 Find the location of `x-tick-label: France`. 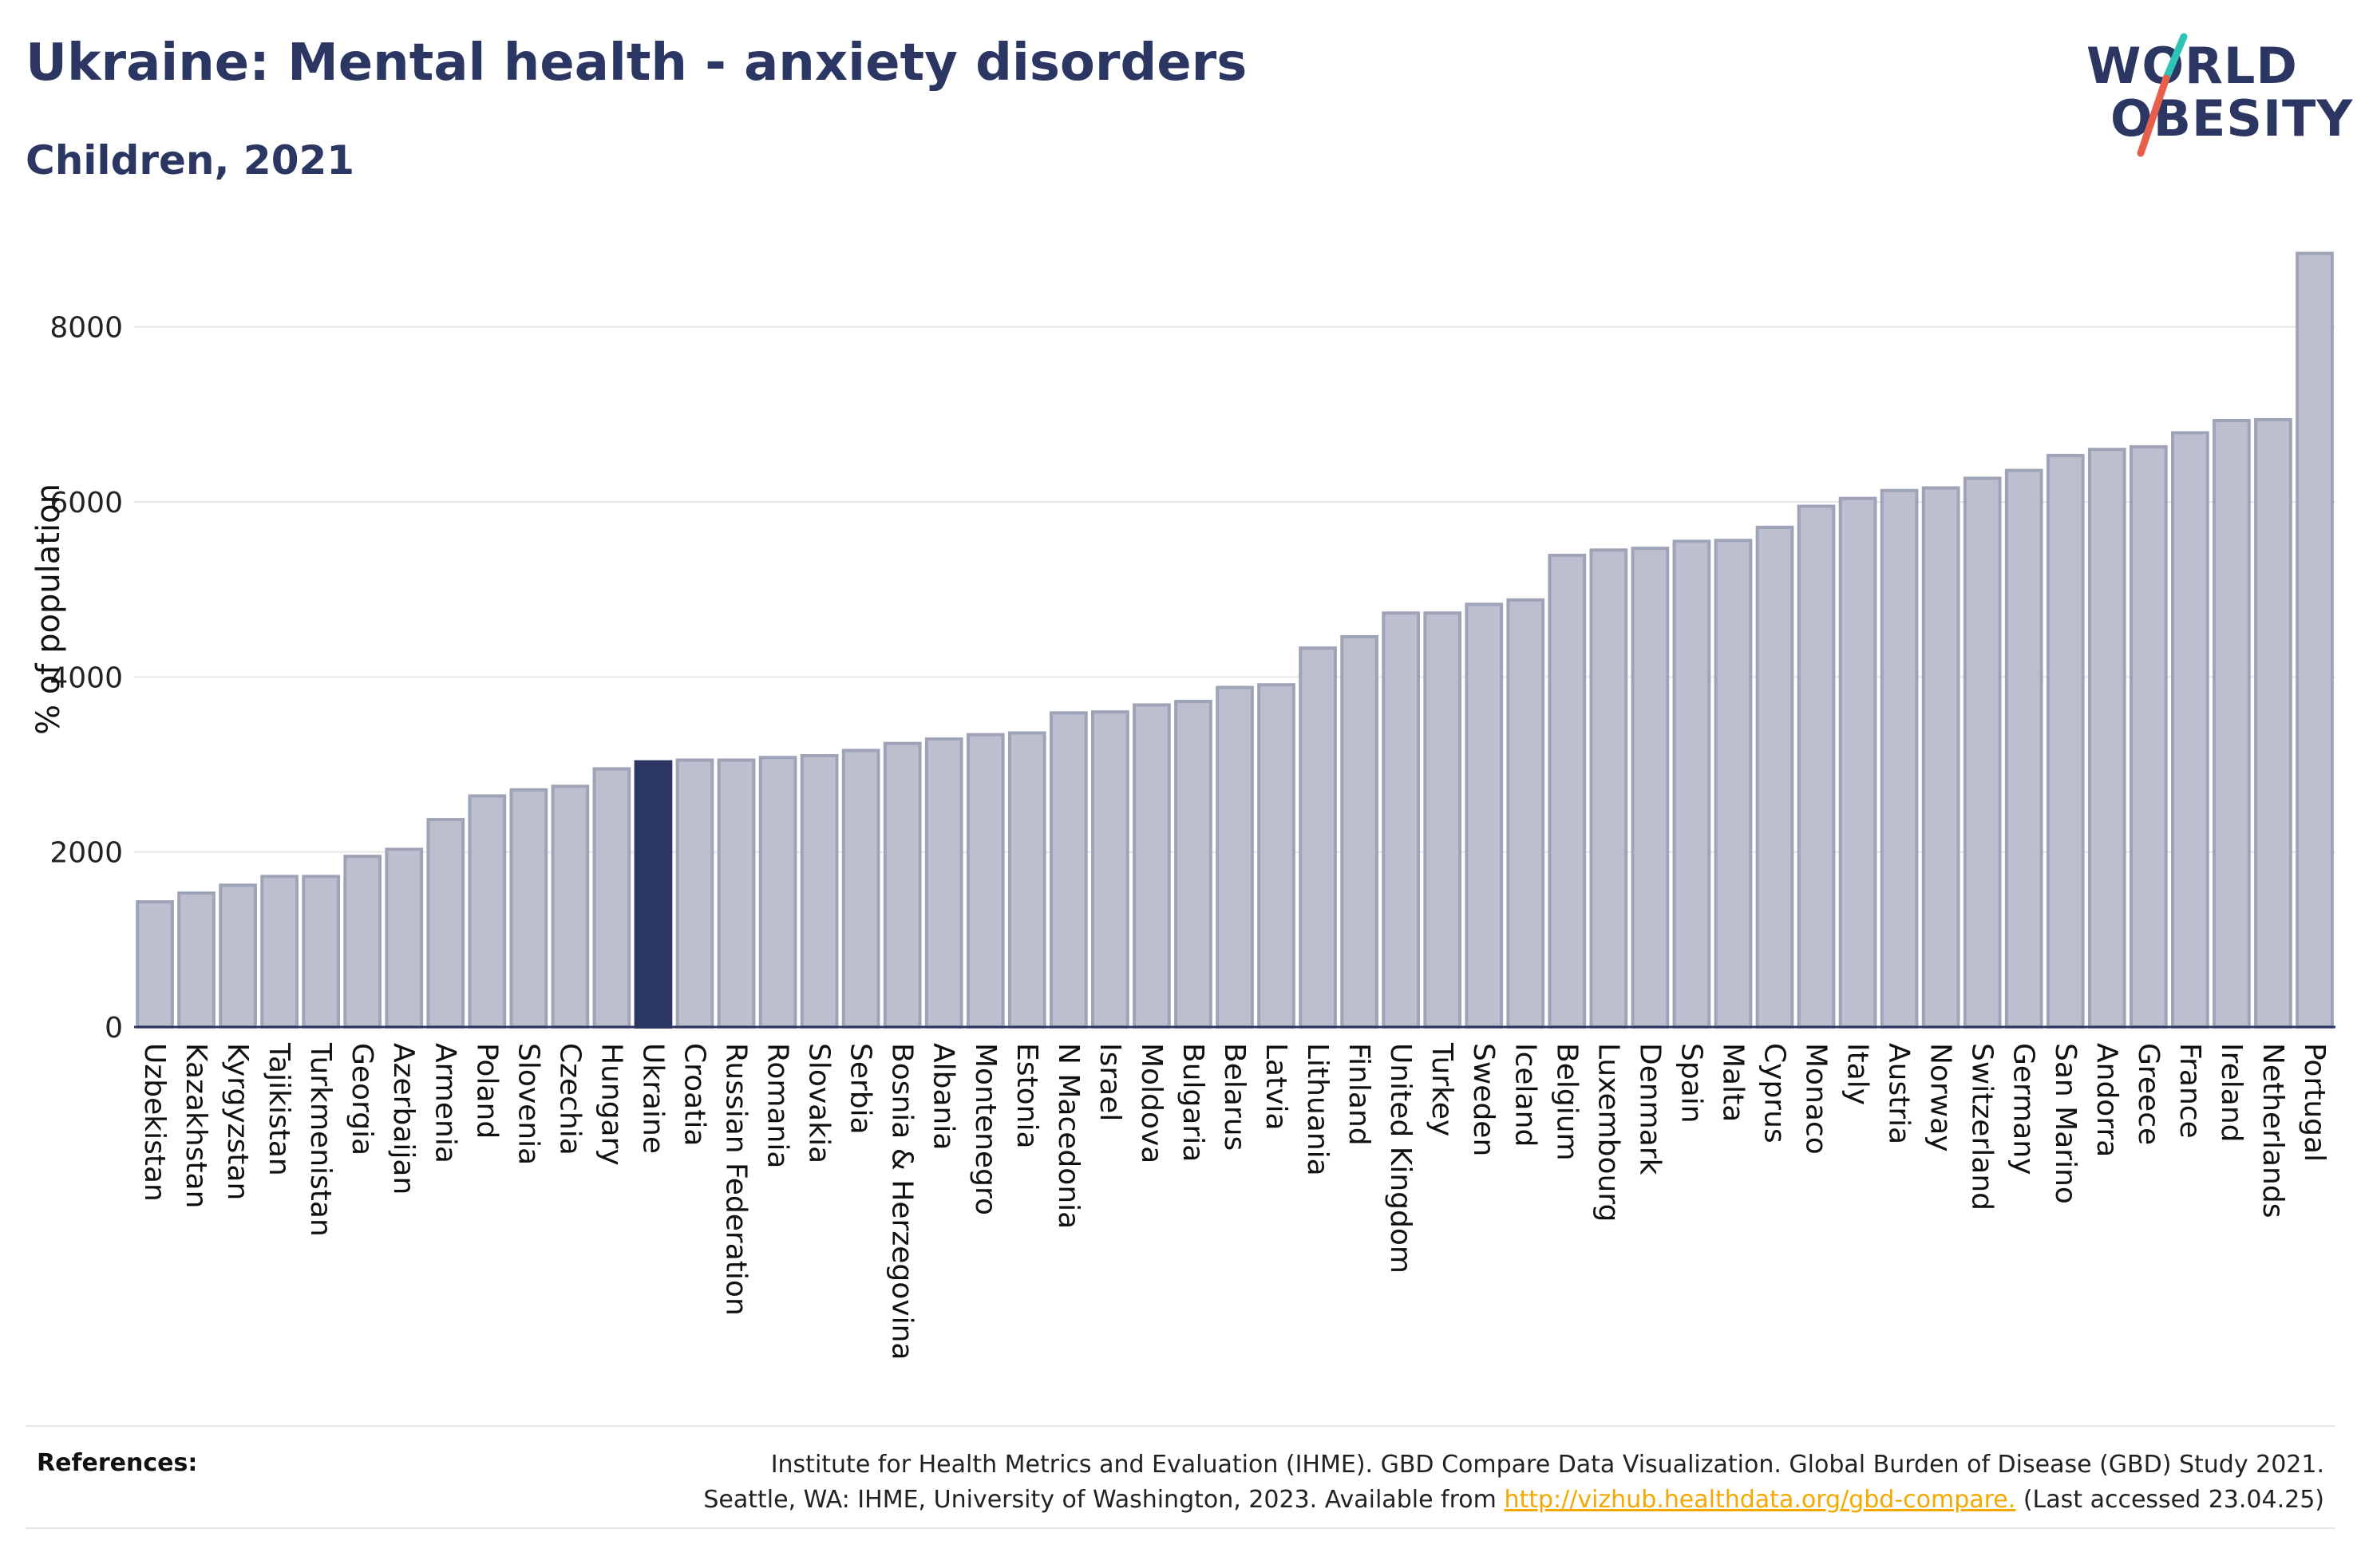

x-tick-label: France is located at coordinates (2189, 1091).